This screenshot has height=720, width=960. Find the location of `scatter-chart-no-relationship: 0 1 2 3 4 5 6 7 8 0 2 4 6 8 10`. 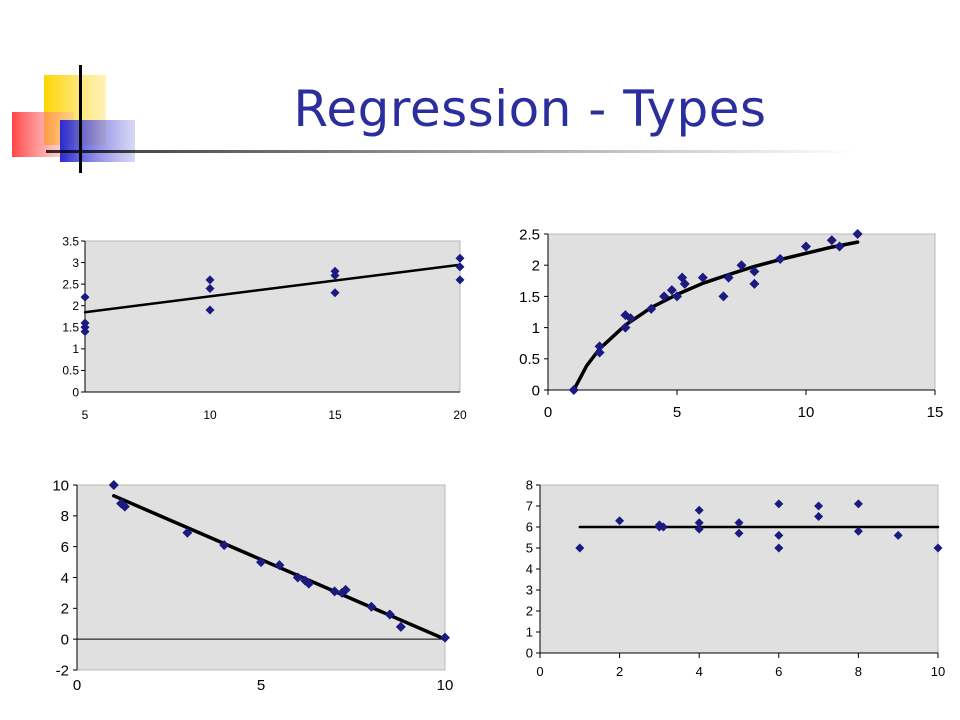

scatter-chart-no-relationship: 0 1 2 3 4 5 6 7 8 0 2 4 6 8 10 is located at coordinates (735, 578).